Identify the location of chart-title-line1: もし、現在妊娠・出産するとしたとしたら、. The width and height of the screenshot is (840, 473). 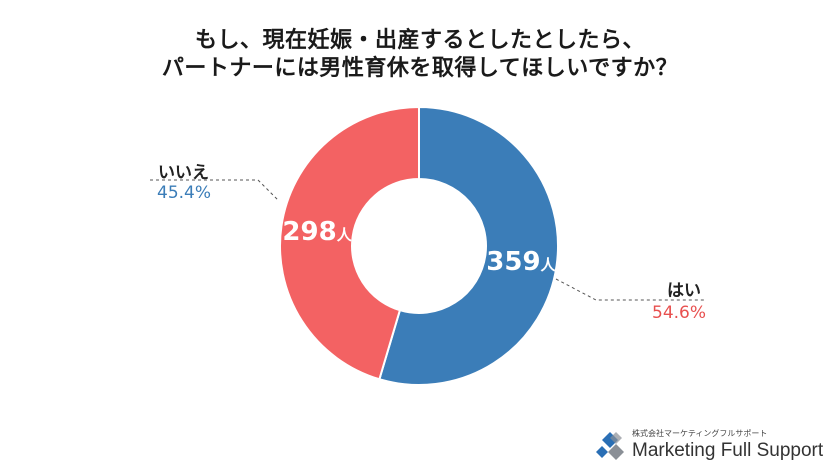
(419, 40).